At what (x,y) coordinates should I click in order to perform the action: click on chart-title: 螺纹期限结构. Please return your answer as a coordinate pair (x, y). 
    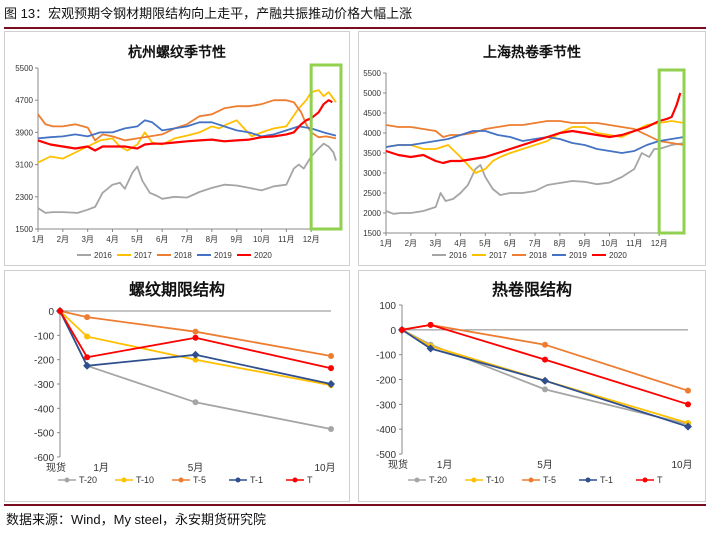
    Looking at the image, I should click on (177, 289).